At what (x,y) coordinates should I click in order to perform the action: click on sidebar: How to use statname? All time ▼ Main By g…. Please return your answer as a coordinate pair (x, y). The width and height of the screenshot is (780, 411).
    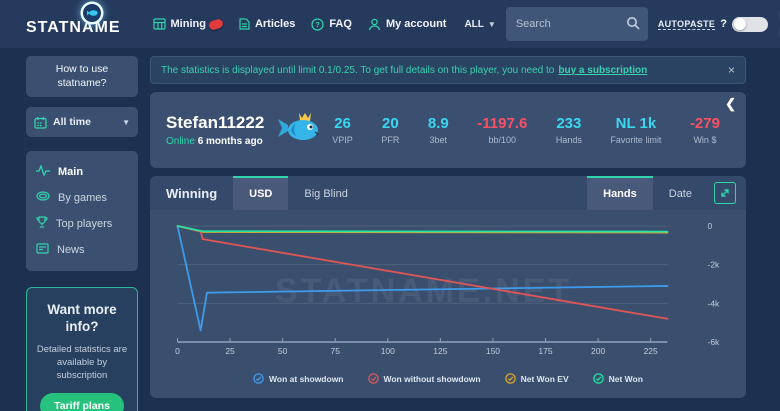
    Looking at the image, I should click on (82, 233).